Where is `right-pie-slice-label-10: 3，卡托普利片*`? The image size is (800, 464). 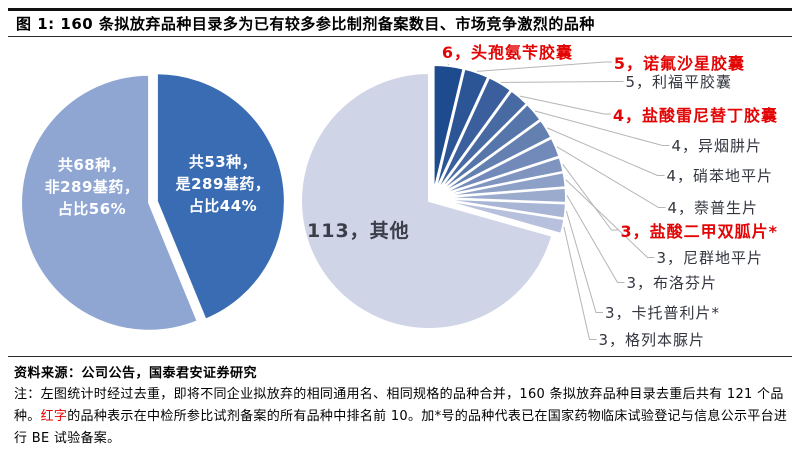
right-pie-slice-label-10: 3，卡托普利片* is located at coordinates (662, 313).